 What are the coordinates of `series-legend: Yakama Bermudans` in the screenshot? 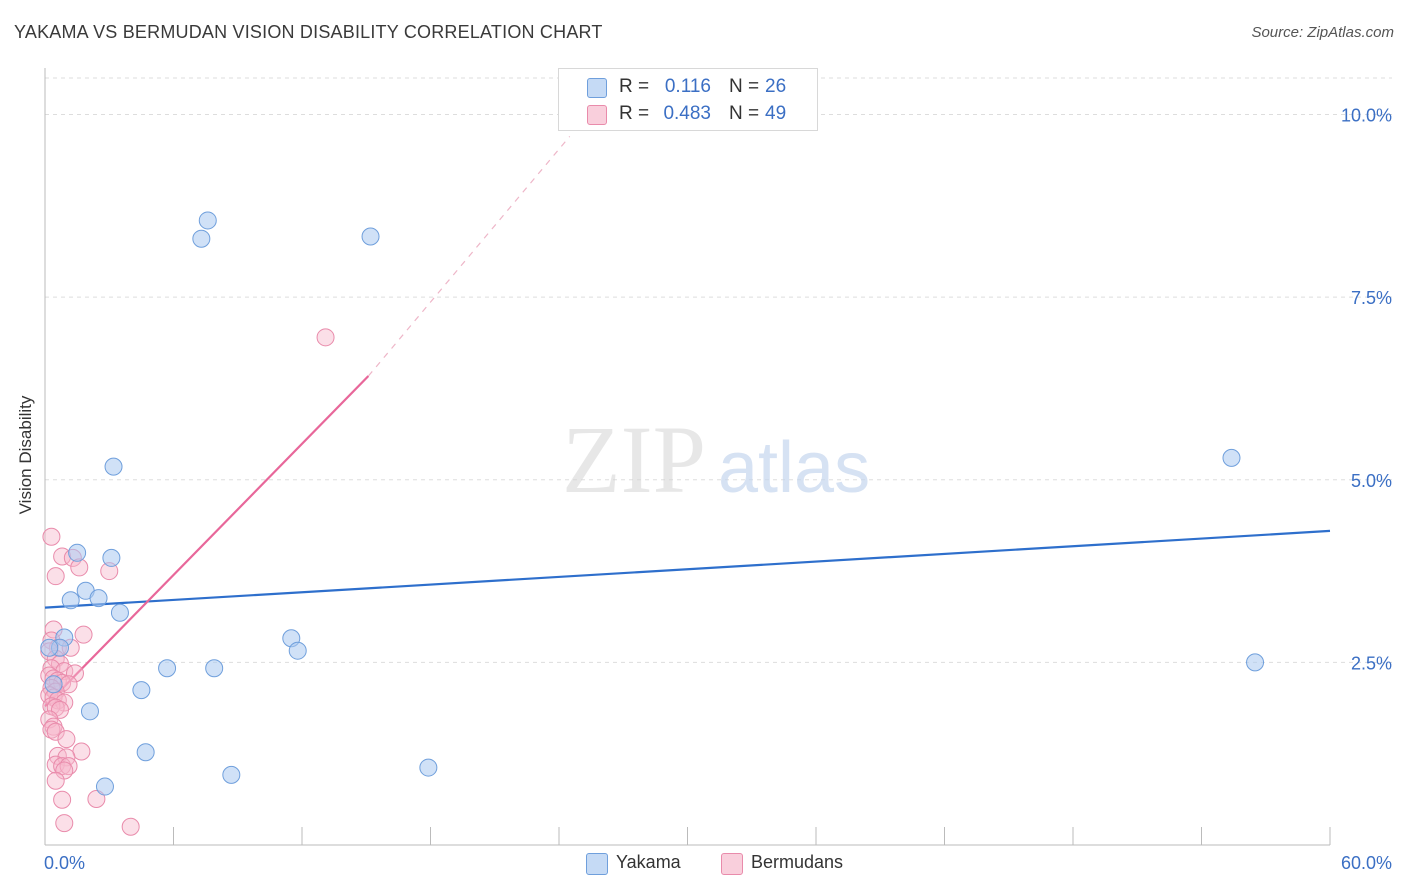 It's located at (703, 864).